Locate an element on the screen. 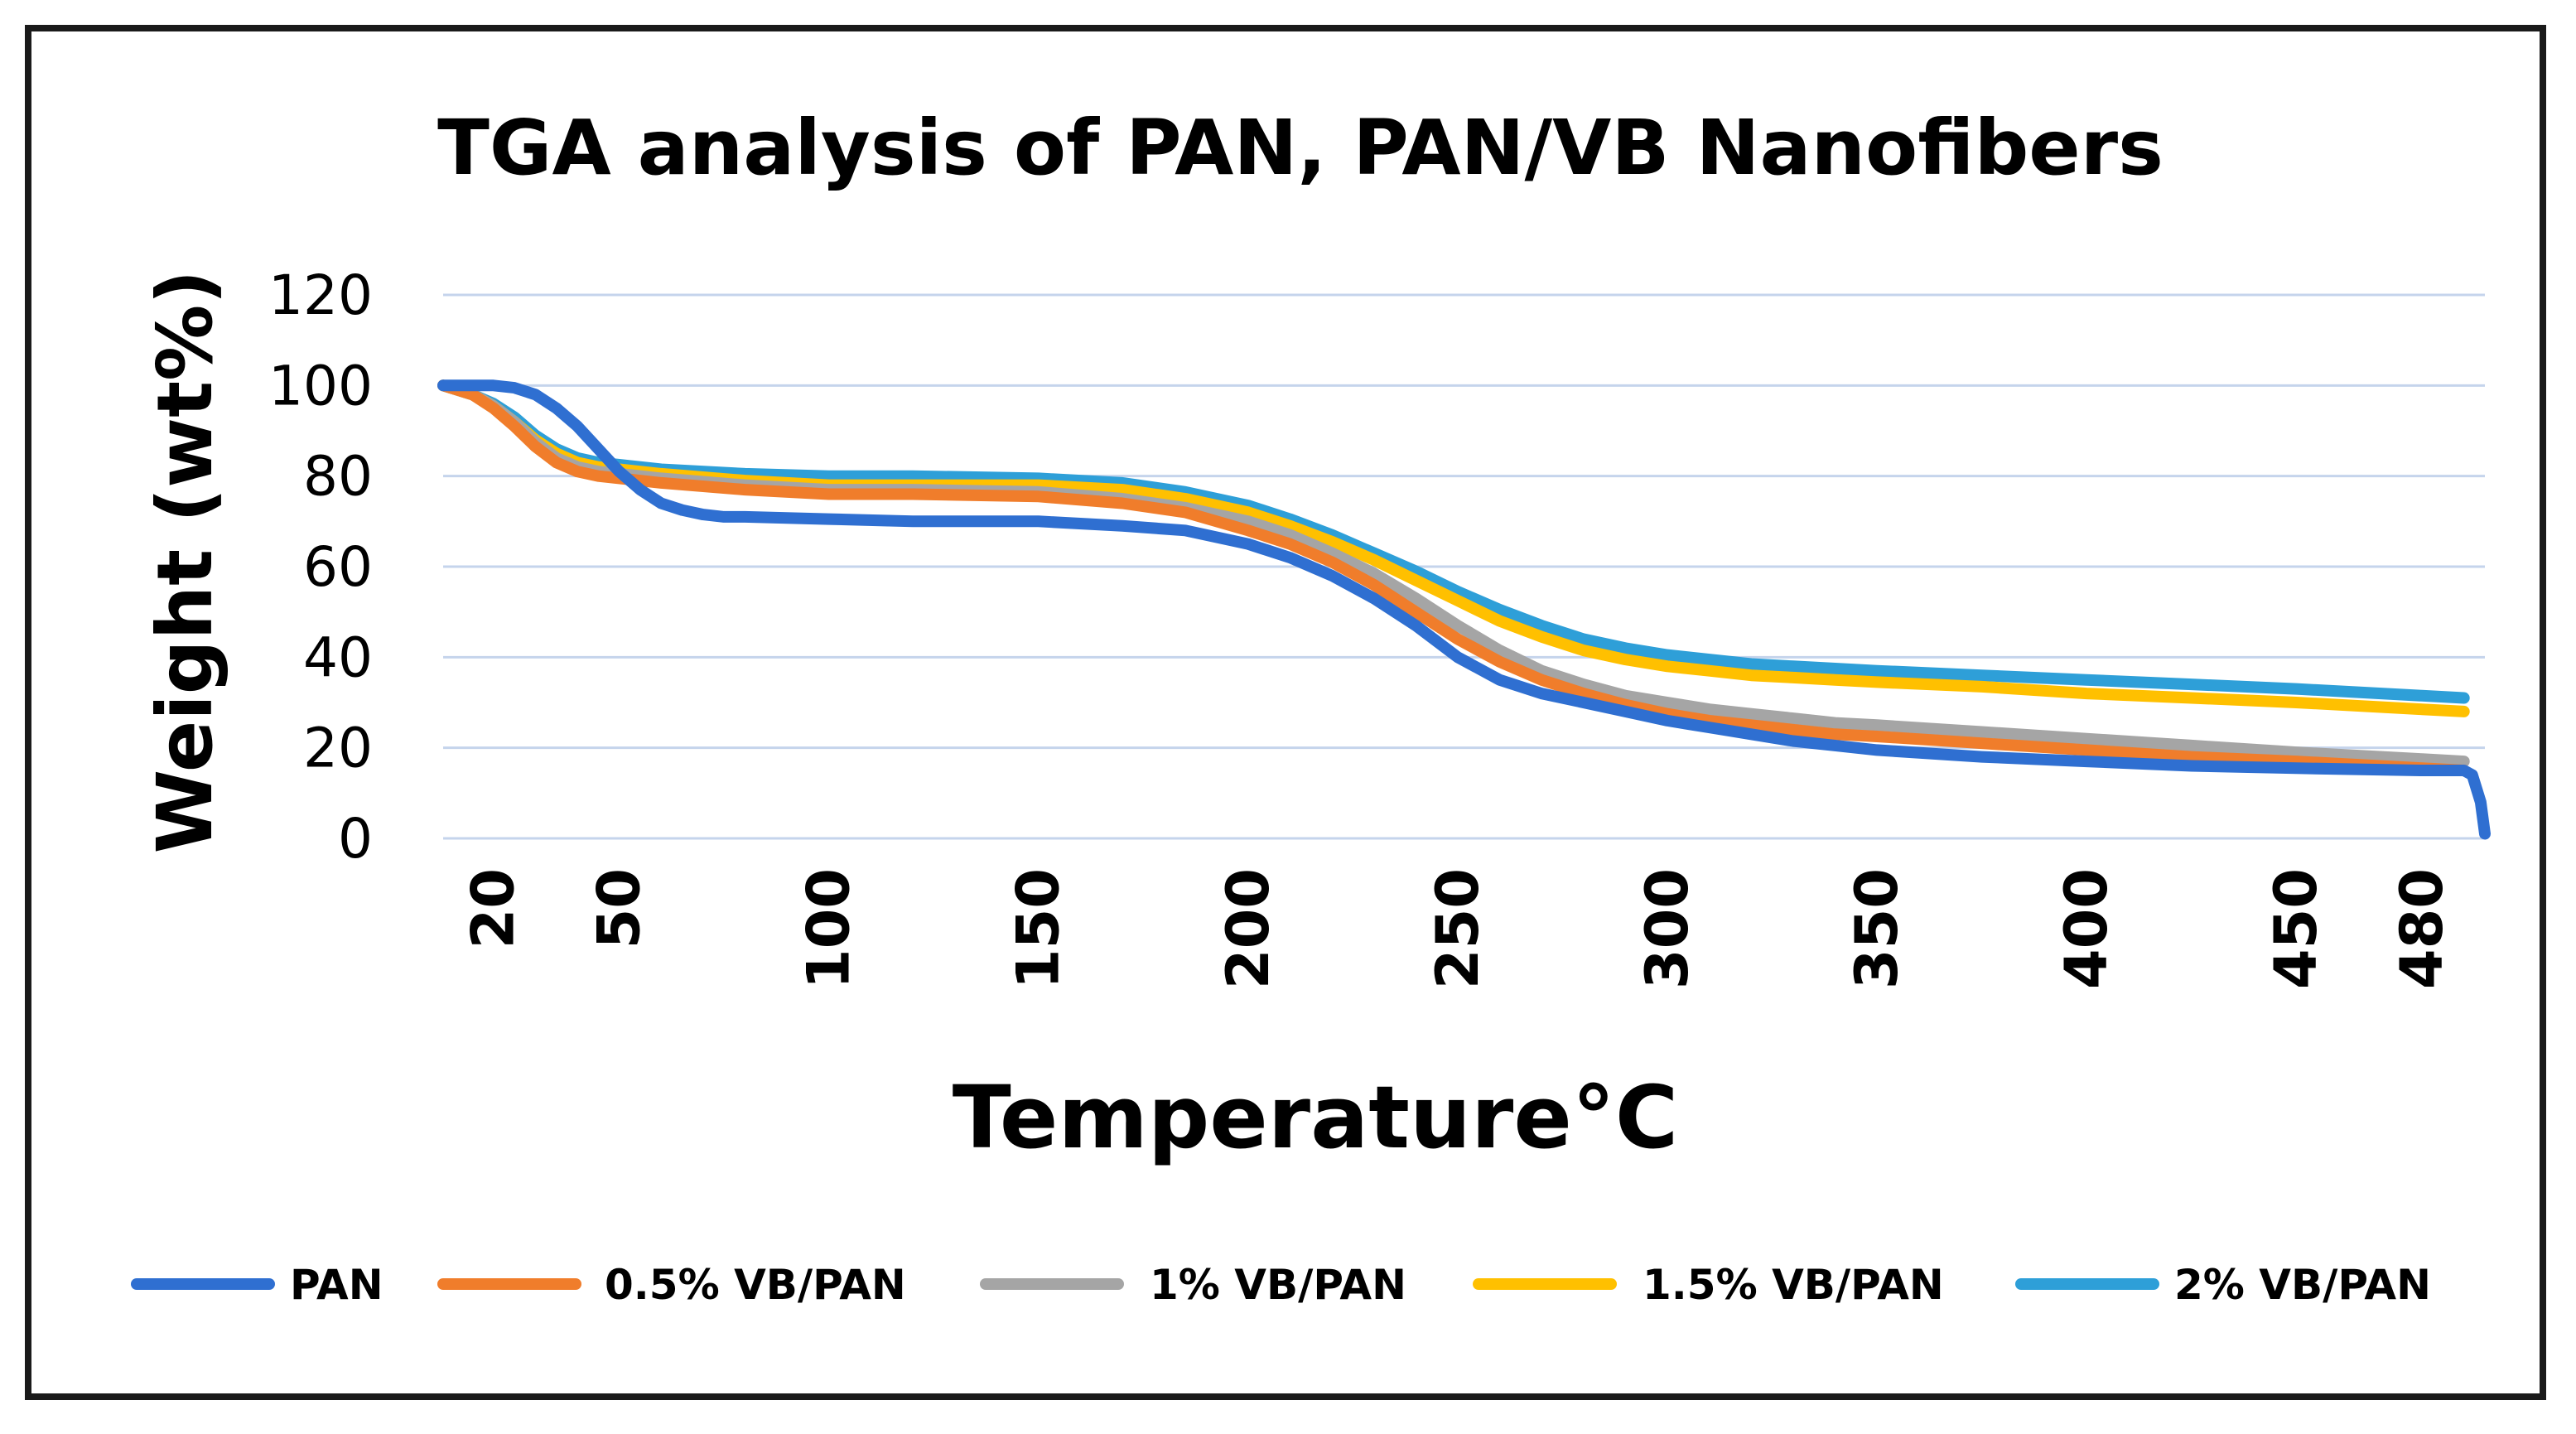 This screenshot has width=2576, height=1434. legend-label: 1.5% VB/PAN is located at coordinates (1793, 1285).